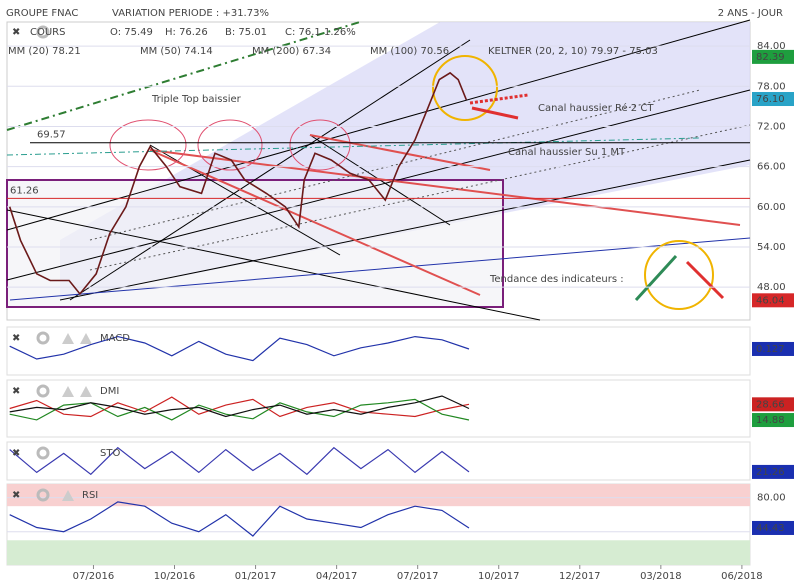  I want to click on y-tick-label: 60.00, so click(771, 207).